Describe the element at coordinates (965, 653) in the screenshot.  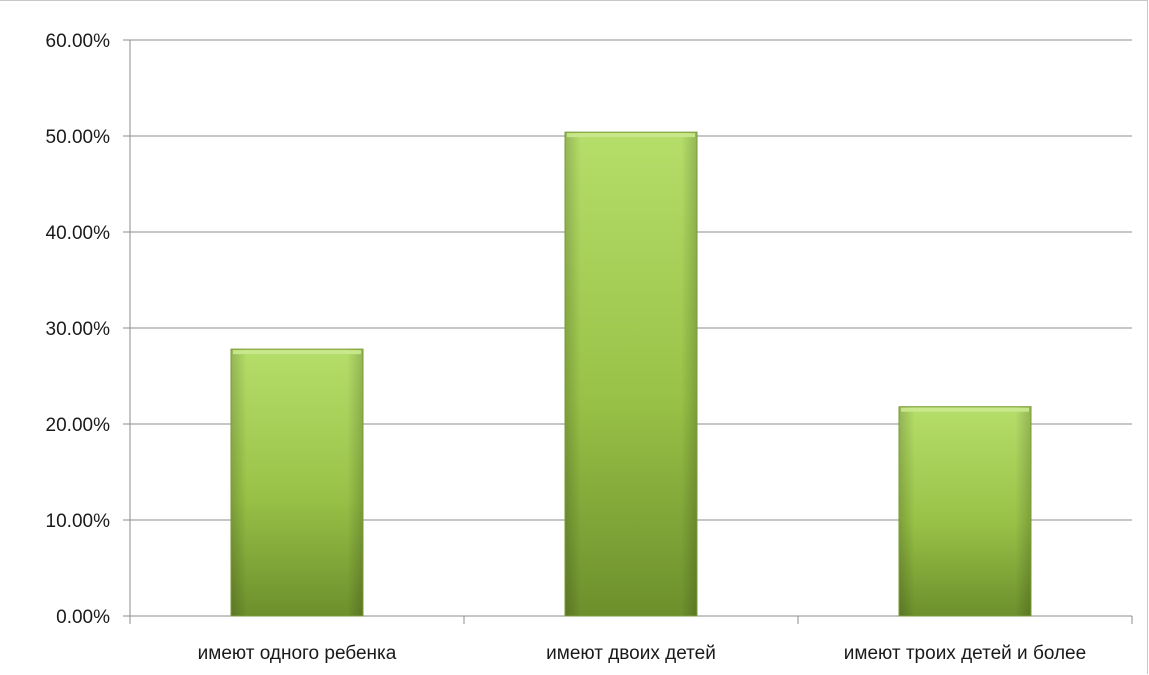
I see `x-category-label: имеют троих детей и более` at that location.